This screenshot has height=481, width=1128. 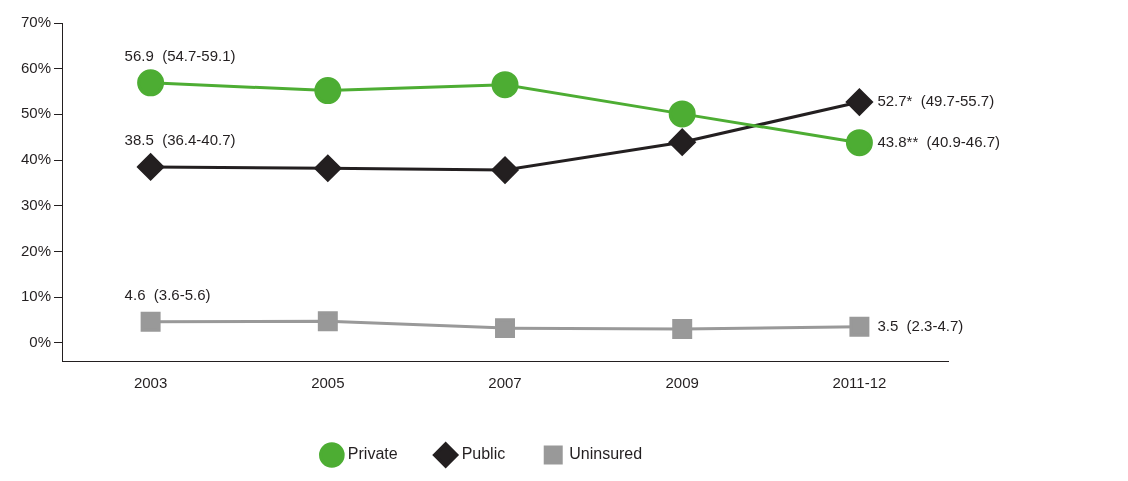 What do you see at coordinates (372, 454) in the screenshot?
I see `legend-label: Private` at bounding box center [372, 454].